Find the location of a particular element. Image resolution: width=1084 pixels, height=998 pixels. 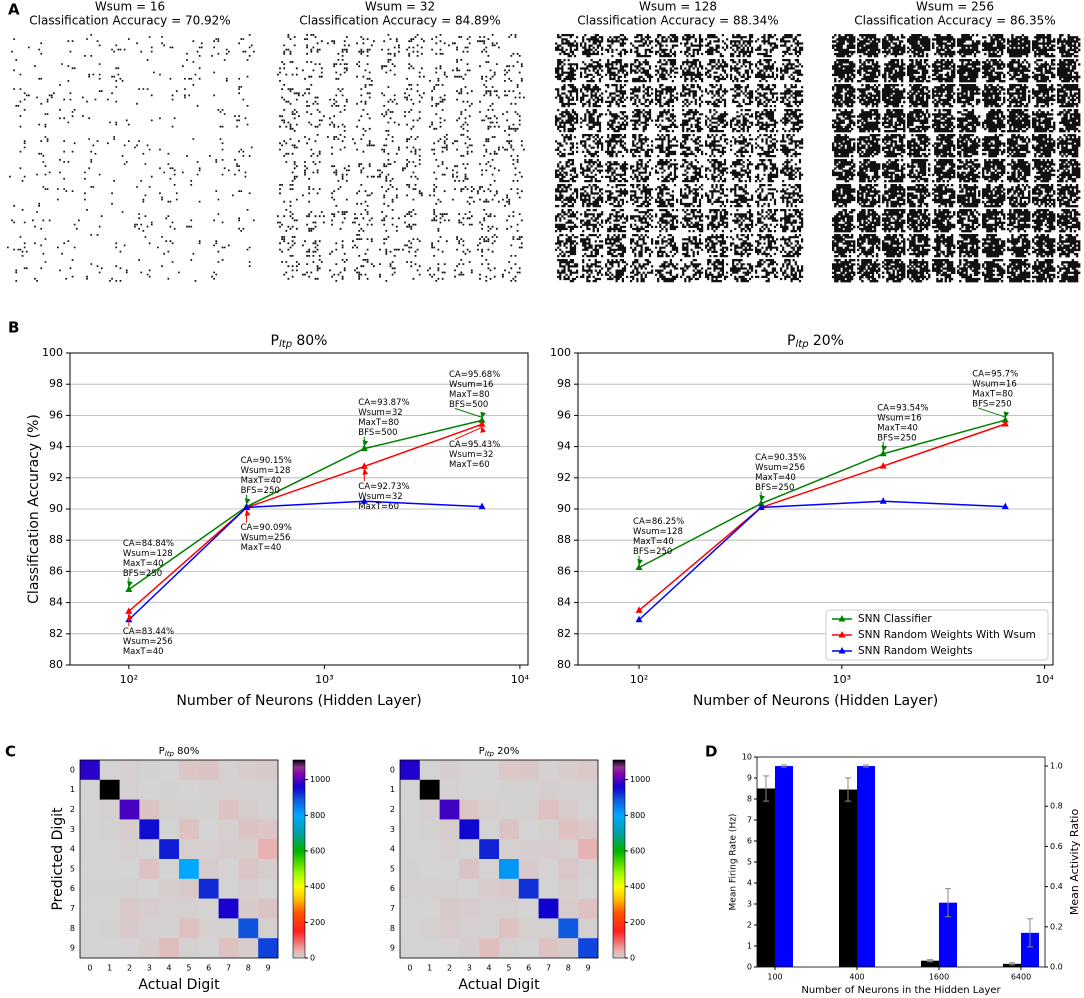

annotation-text: Wsum=16 is located at coordinates (471, 385).